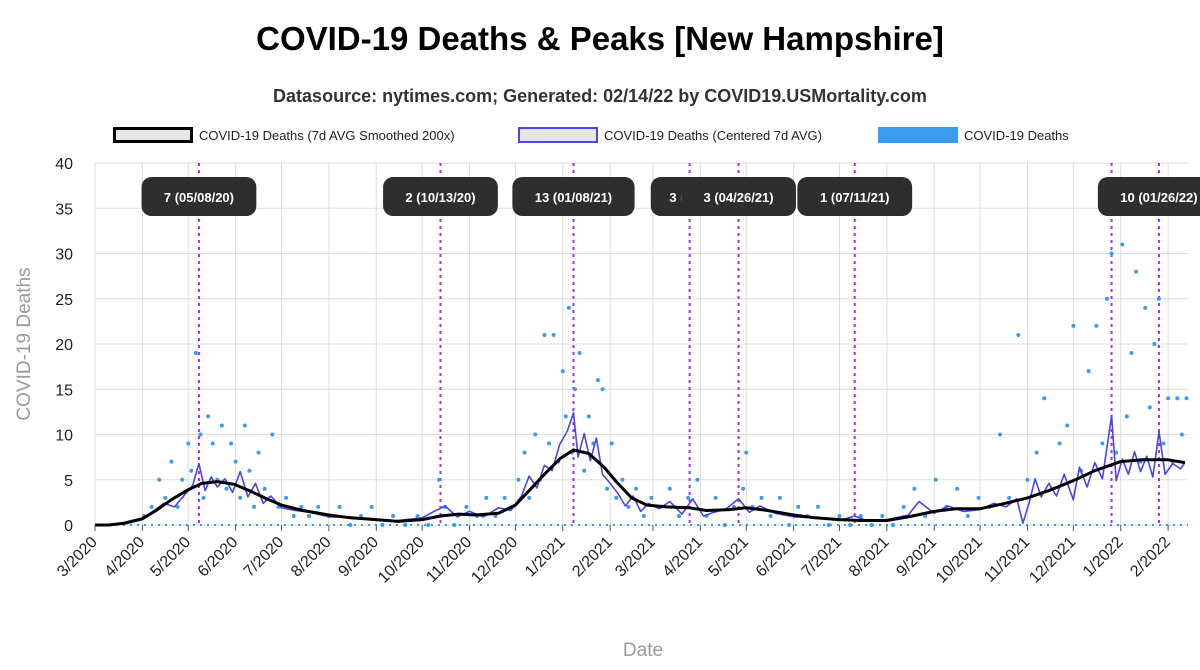  I want to click on peak-label-text: 1 (07/11/21), so click(854, 197).